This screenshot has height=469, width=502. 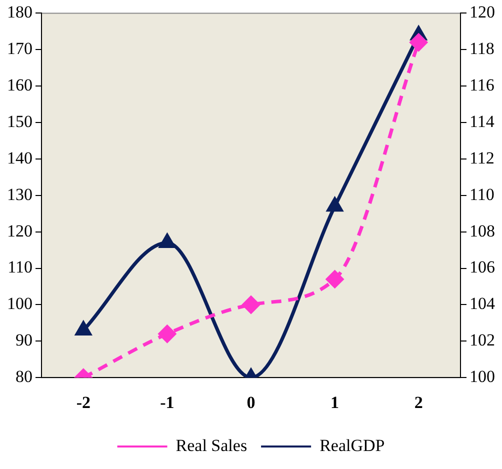 What do you see at coordinates (418, 402) in the screenshot?
I see `x-tick-label: 2` at bounding box center [418, 402].